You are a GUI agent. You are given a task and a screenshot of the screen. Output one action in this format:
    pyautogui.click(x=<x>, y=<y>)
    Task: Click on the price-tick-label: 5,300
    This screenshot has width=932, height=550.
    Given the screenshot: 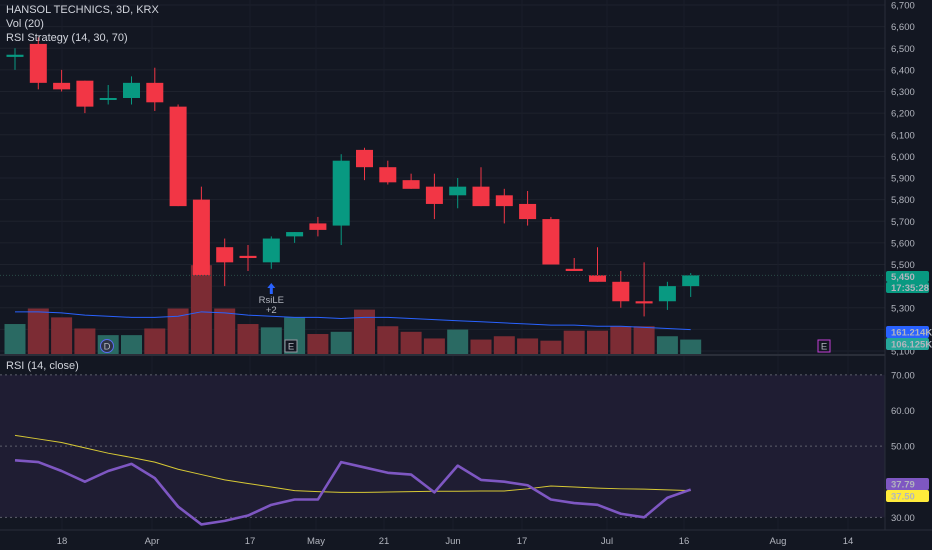 What is the action you would take?
    pyautogui.click(x=903, y=308)
    